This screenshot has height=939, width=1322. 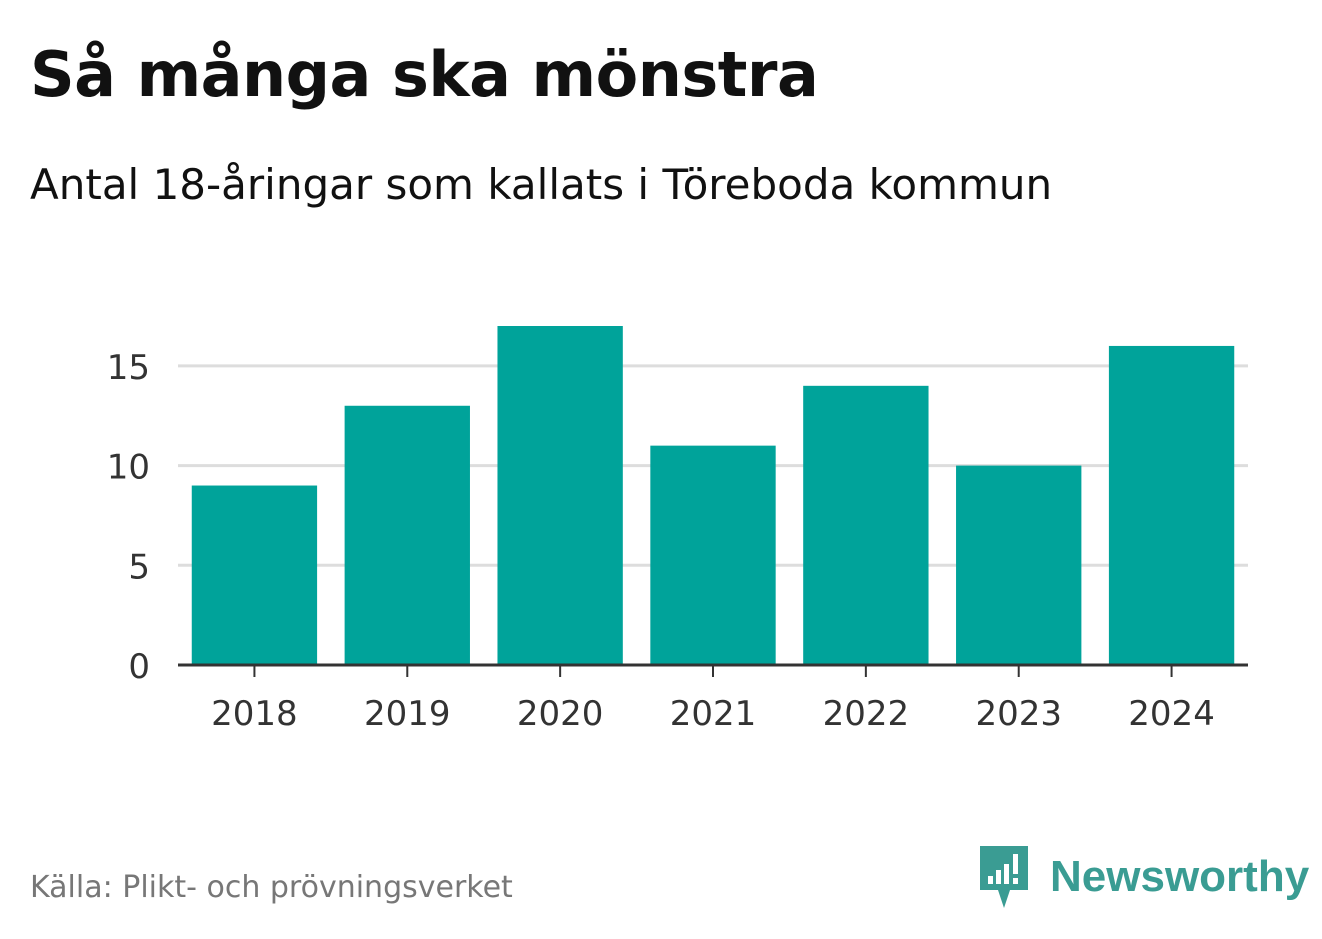 What do you see at coordinates (128, 468) in the screenshot?
I see `y-tick-label: 10` at bounding box center [128, 468].